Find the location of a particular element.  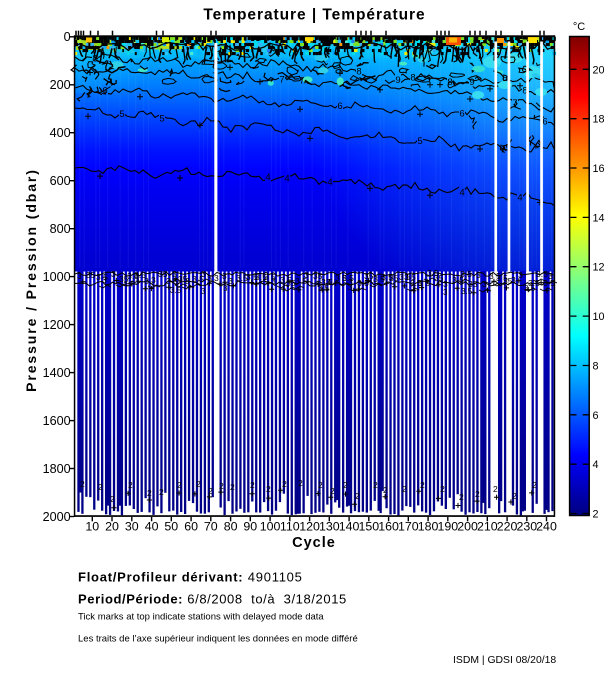

svg-text: 14 is located at coordinates (599, 218).